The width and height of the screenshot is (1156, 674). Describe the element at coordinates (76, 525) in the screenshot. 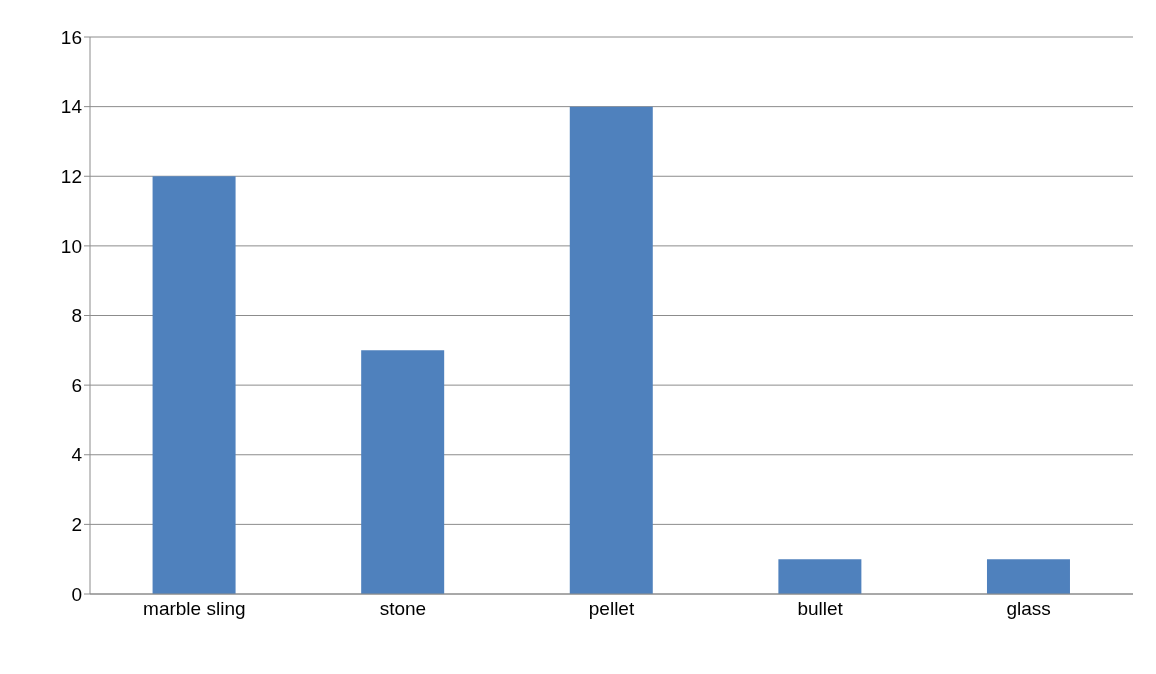

I see `y-tick-label: 2` at that location.